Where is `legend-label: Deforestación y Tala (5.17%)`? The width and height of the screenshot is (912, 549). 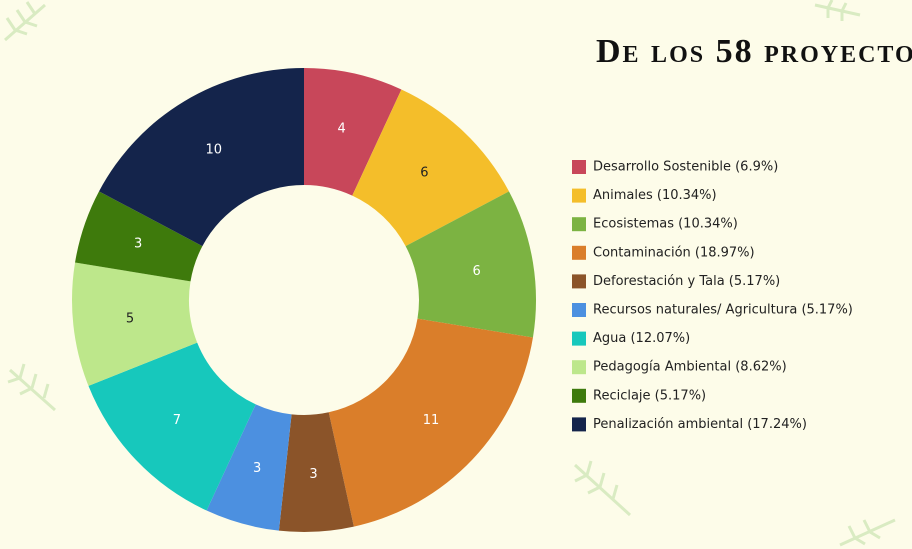
legend-label: Deforestación y Tala (5.17%) is located at coordinates (686, 281).